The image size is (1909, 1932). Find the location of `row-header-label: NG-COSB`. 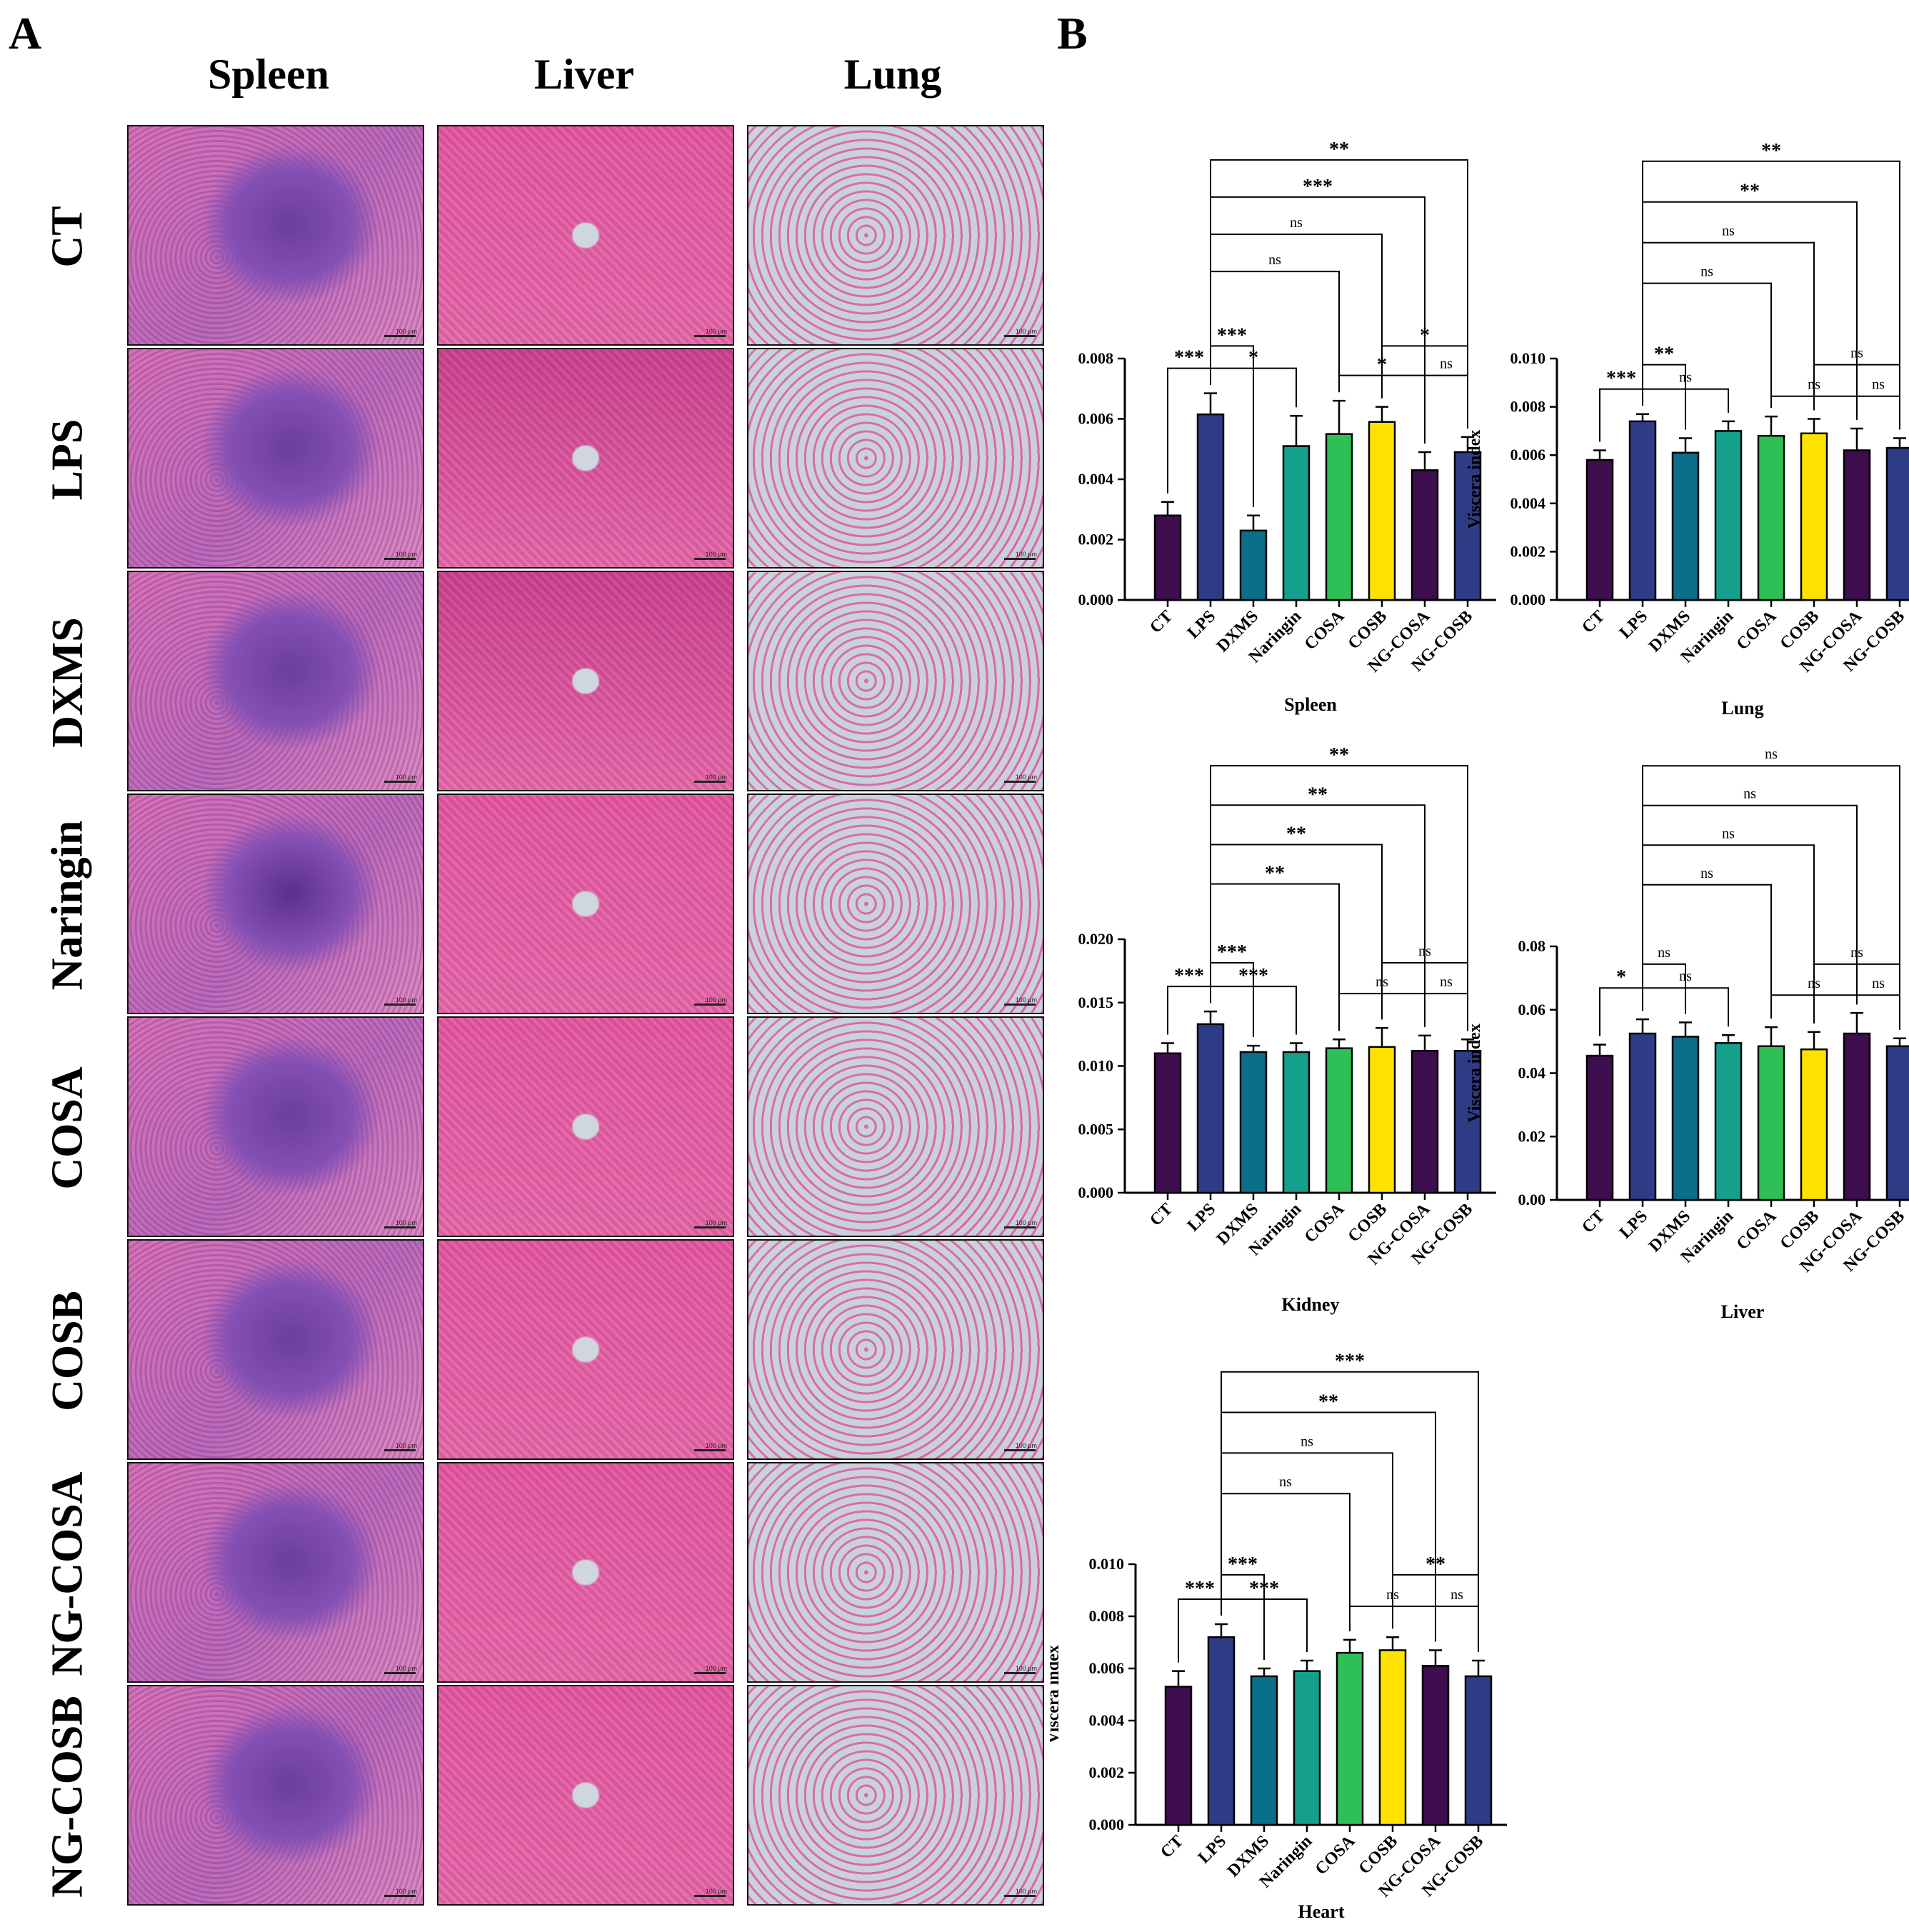

row-header-label: NG-COSB is located at coordinates (67, 1796).